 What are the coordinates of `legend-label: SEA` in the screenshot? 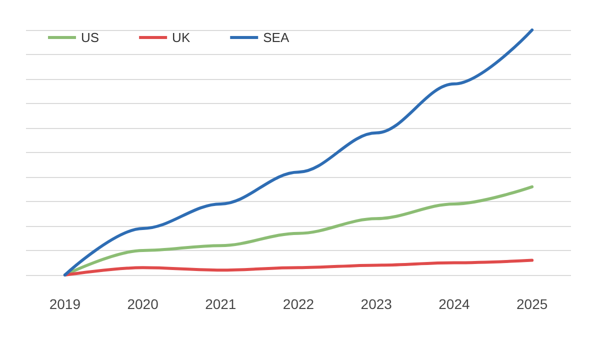 It's located at (276, 37).